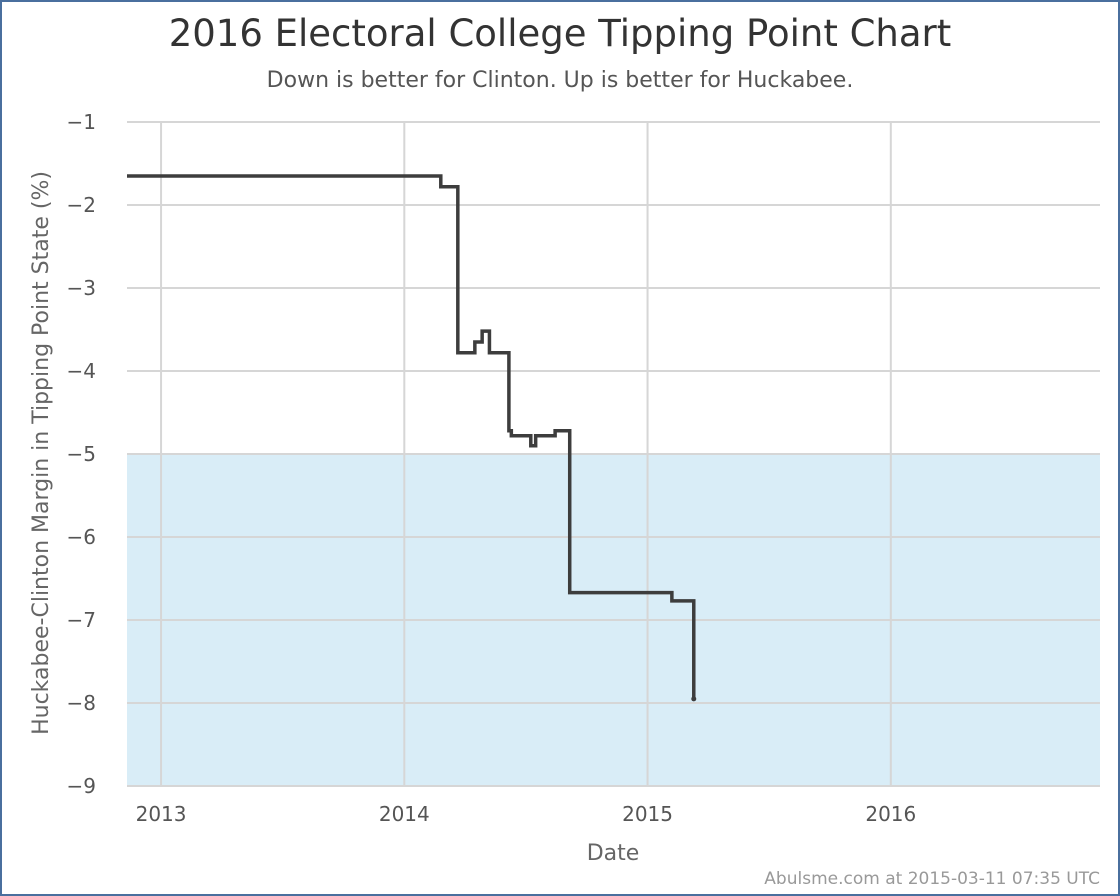 The width and height of the screenshot is (1120, 896). Describe the element at coordinates (81, 620) in the screenshot. I see `y-tick-label: −7` at that location.